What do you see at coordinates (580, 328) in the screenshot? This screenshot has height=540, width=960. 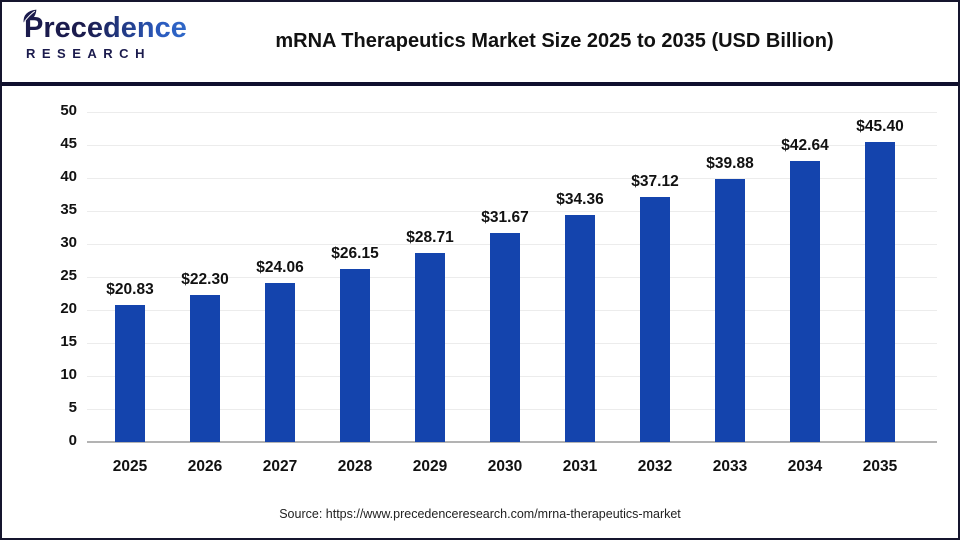 I see `bar-2031` at bounding box center [580, 328].